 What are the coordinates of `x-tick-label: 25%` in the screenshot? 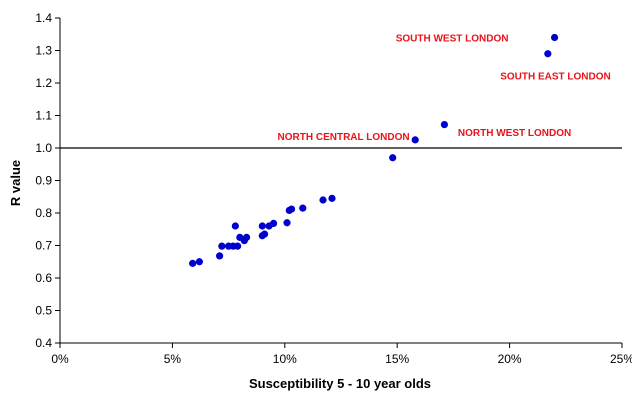 It's located at (621, 359).